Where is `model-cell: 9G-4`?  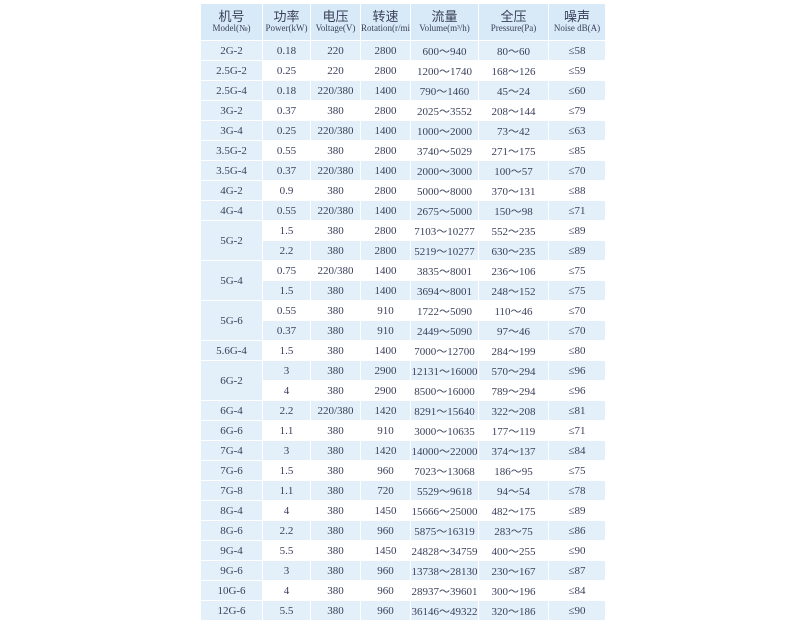
model-cell: 9G-4 is located at coordinates (231, 550).